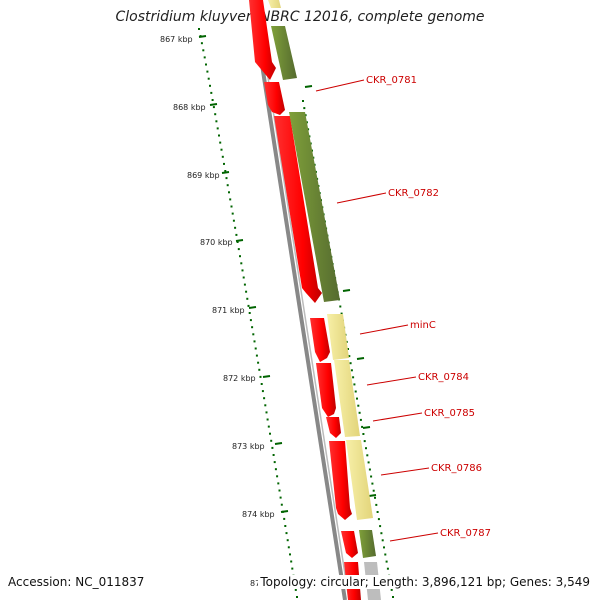 The image size is (600, 600). I want to click on gene-label: CKR_0785, so click(449, 413).